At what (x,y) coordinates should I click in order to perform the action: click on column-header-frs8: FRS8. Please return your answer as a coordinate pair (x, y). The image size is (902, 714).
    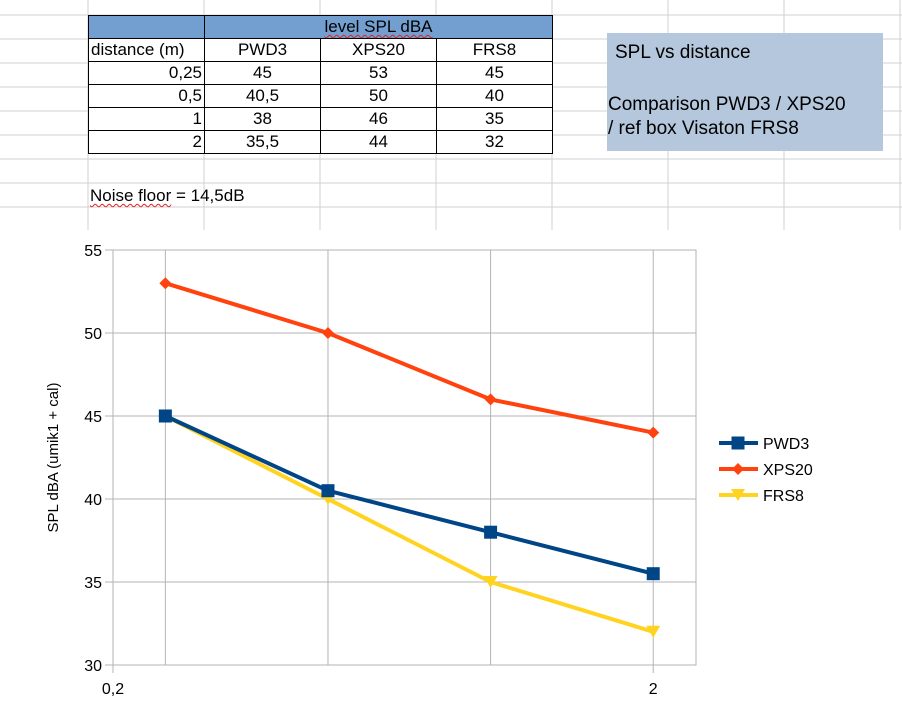
    Looking at the image, I should click on (494, 50).